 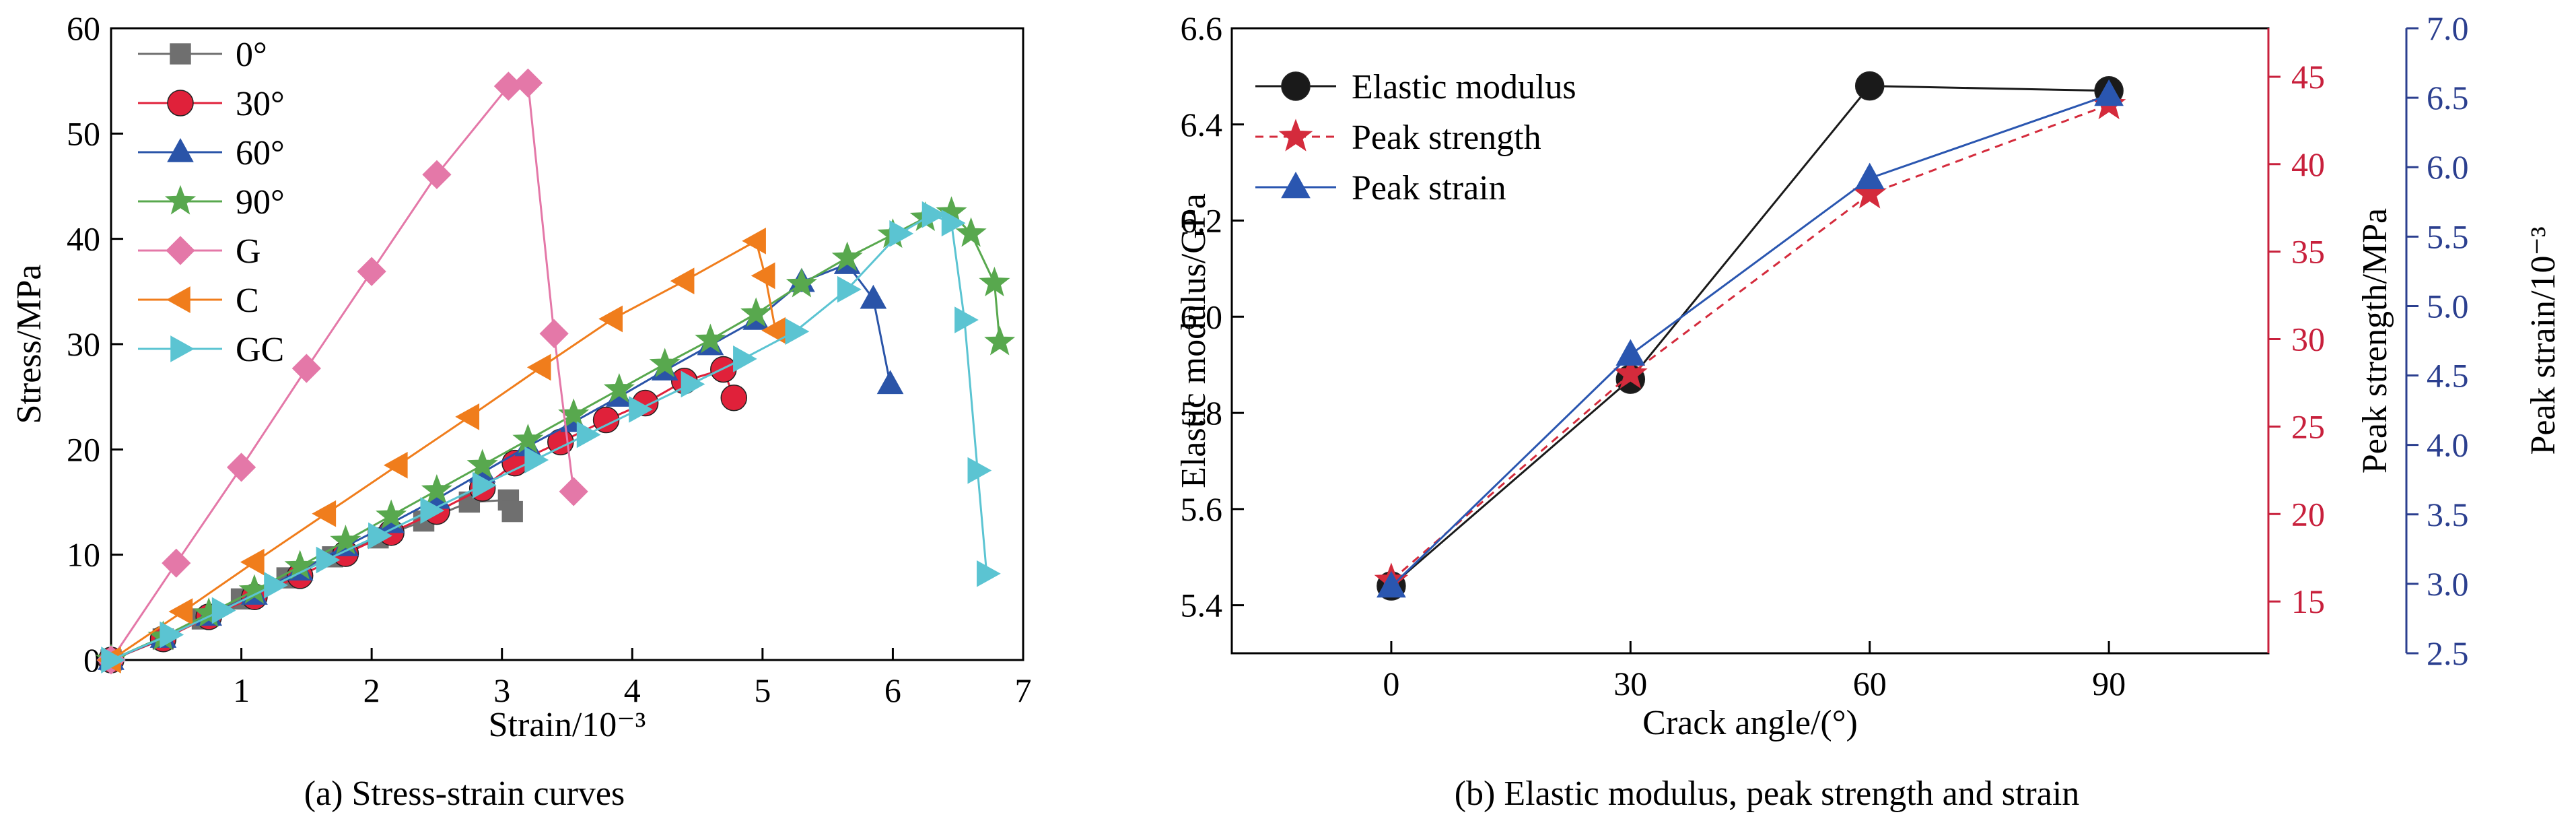 What do you see at coordinates (1202, 221) in the screenshot?
I see `left-tick-label: 6.2` at bounding box center [1202, 221].